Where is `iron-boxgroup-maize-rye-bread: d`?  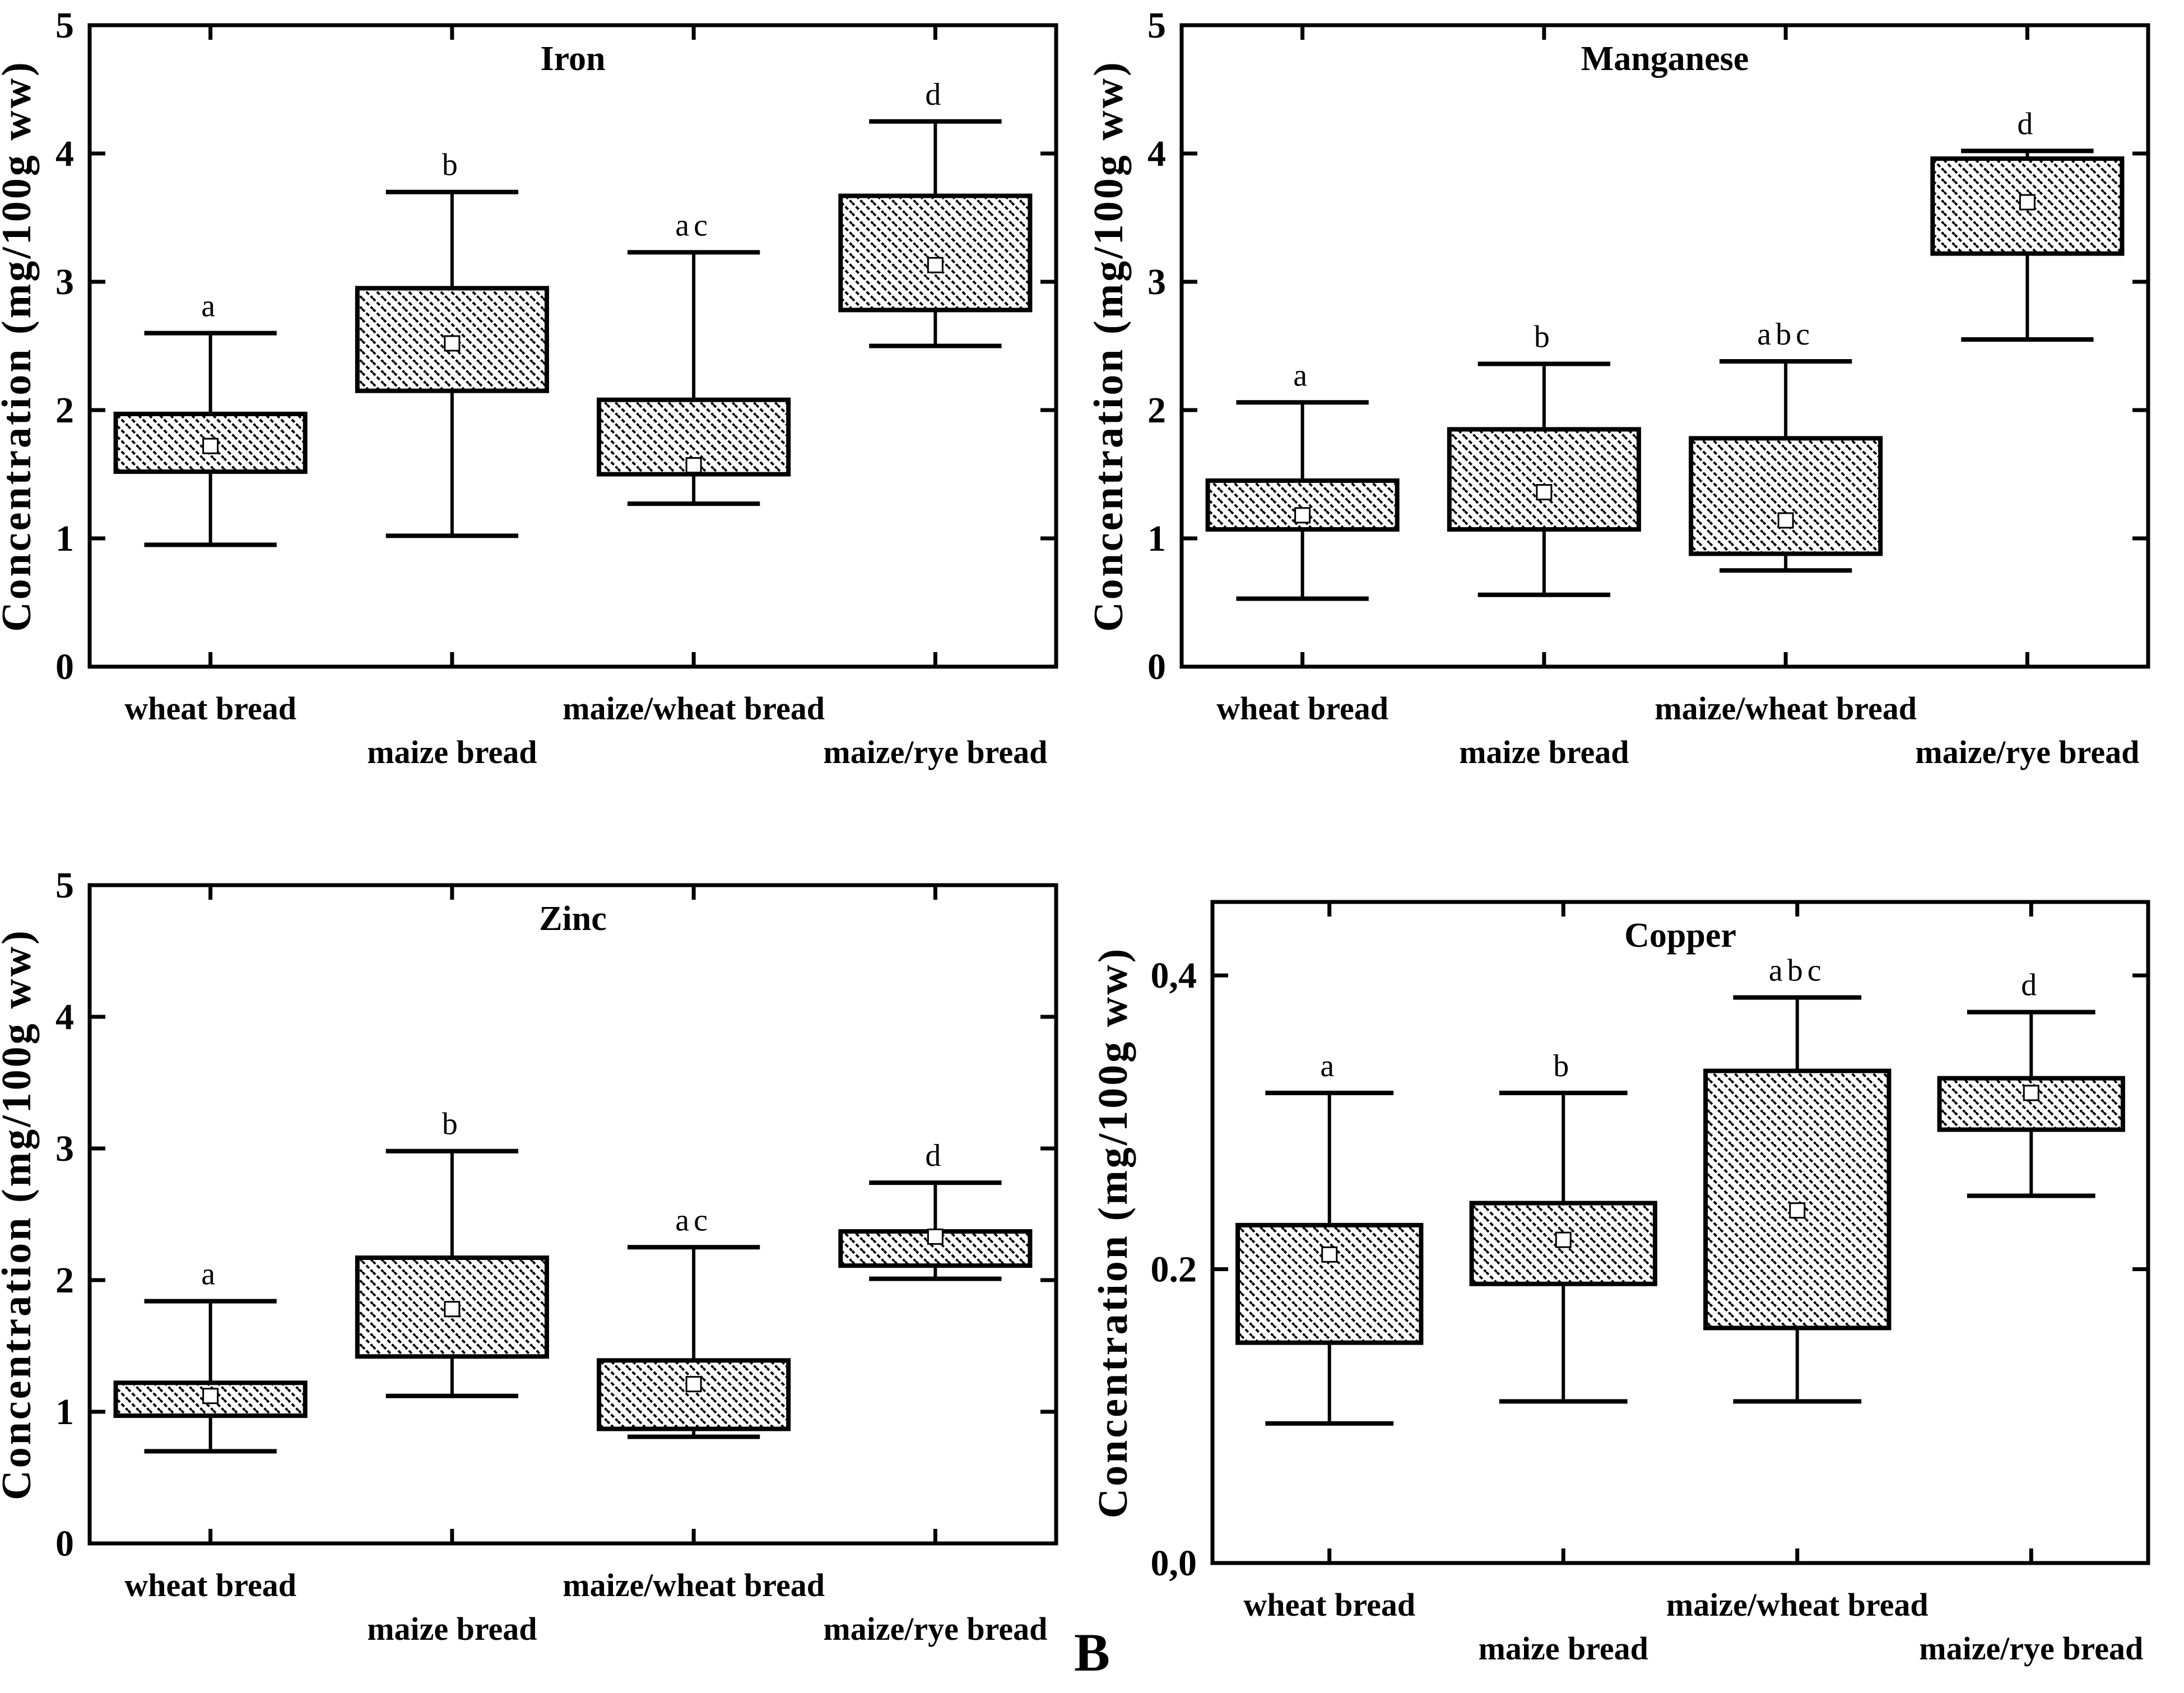 iron-boxgroup-maize-rye-bread: d is located at coordinates (935, 212).